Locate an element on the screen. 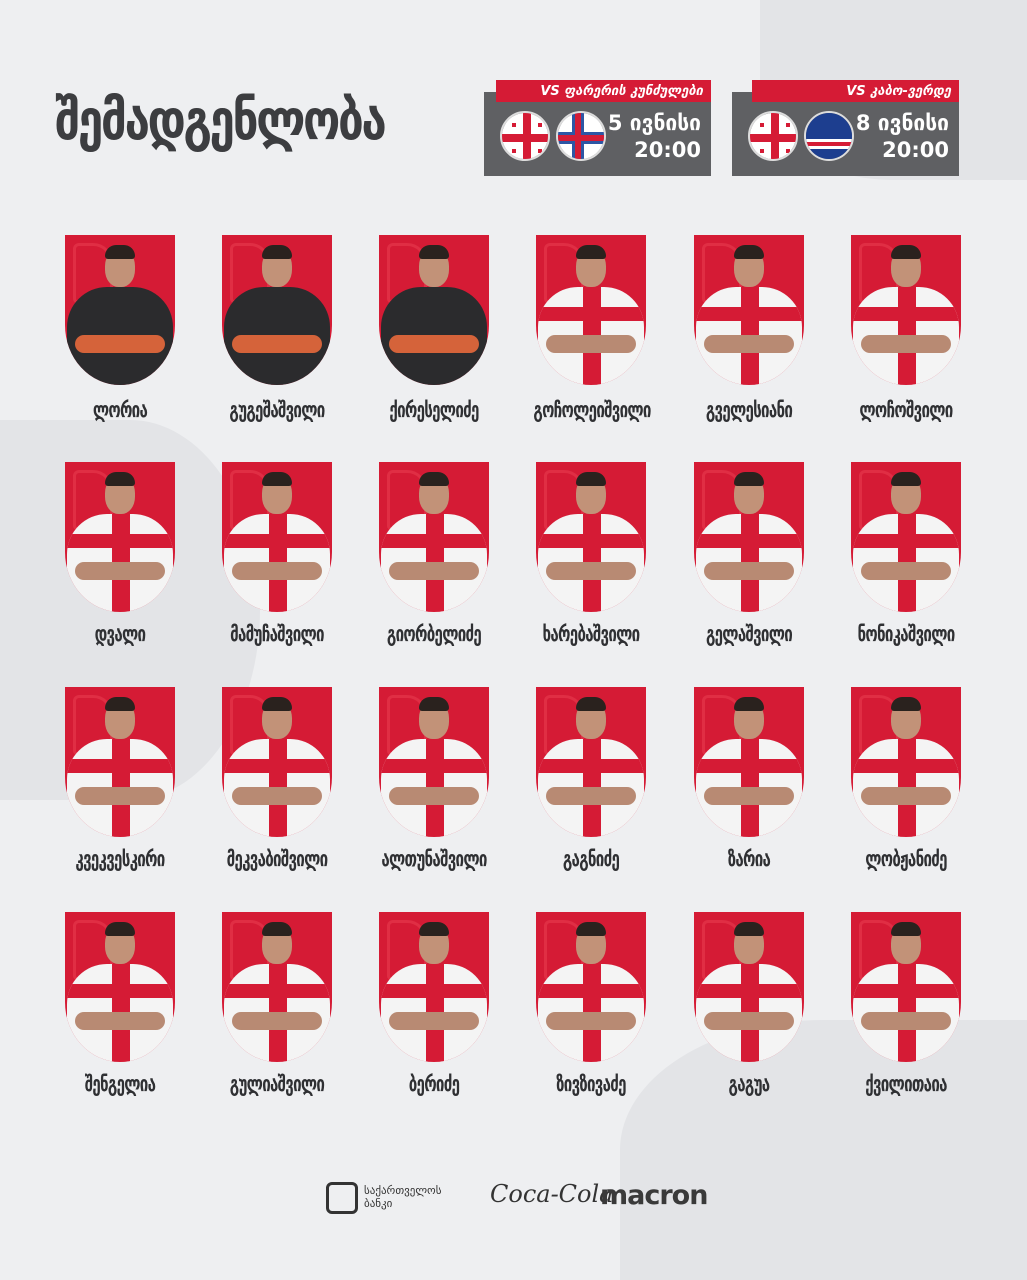  player-name: ლოჩოშვილი is located at coordinates (906, 410).